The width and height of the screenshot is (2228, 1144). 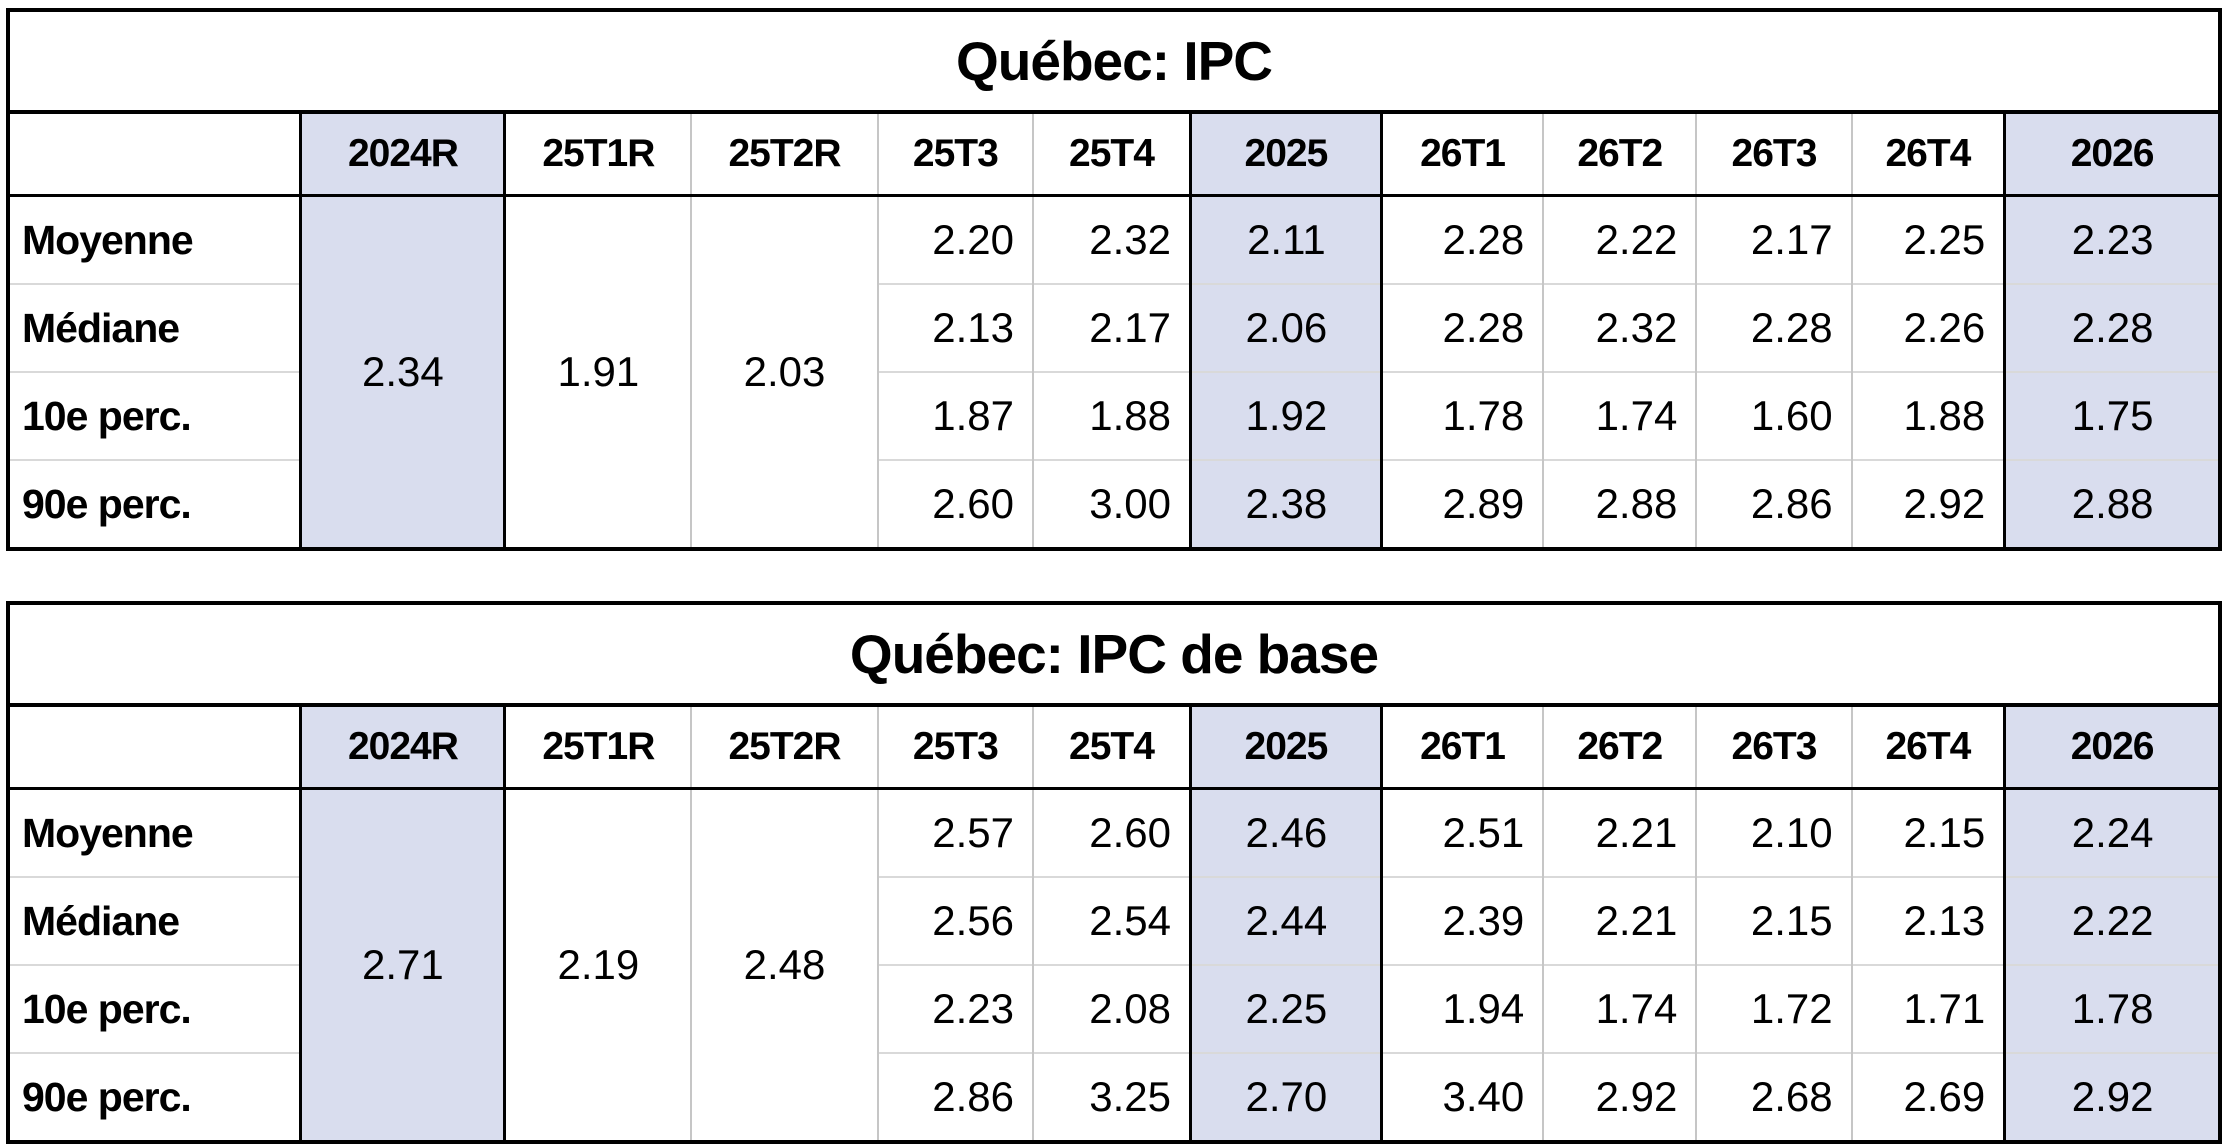 I want to click on value-cell: 2.68, so click(x=1773, y=1097).